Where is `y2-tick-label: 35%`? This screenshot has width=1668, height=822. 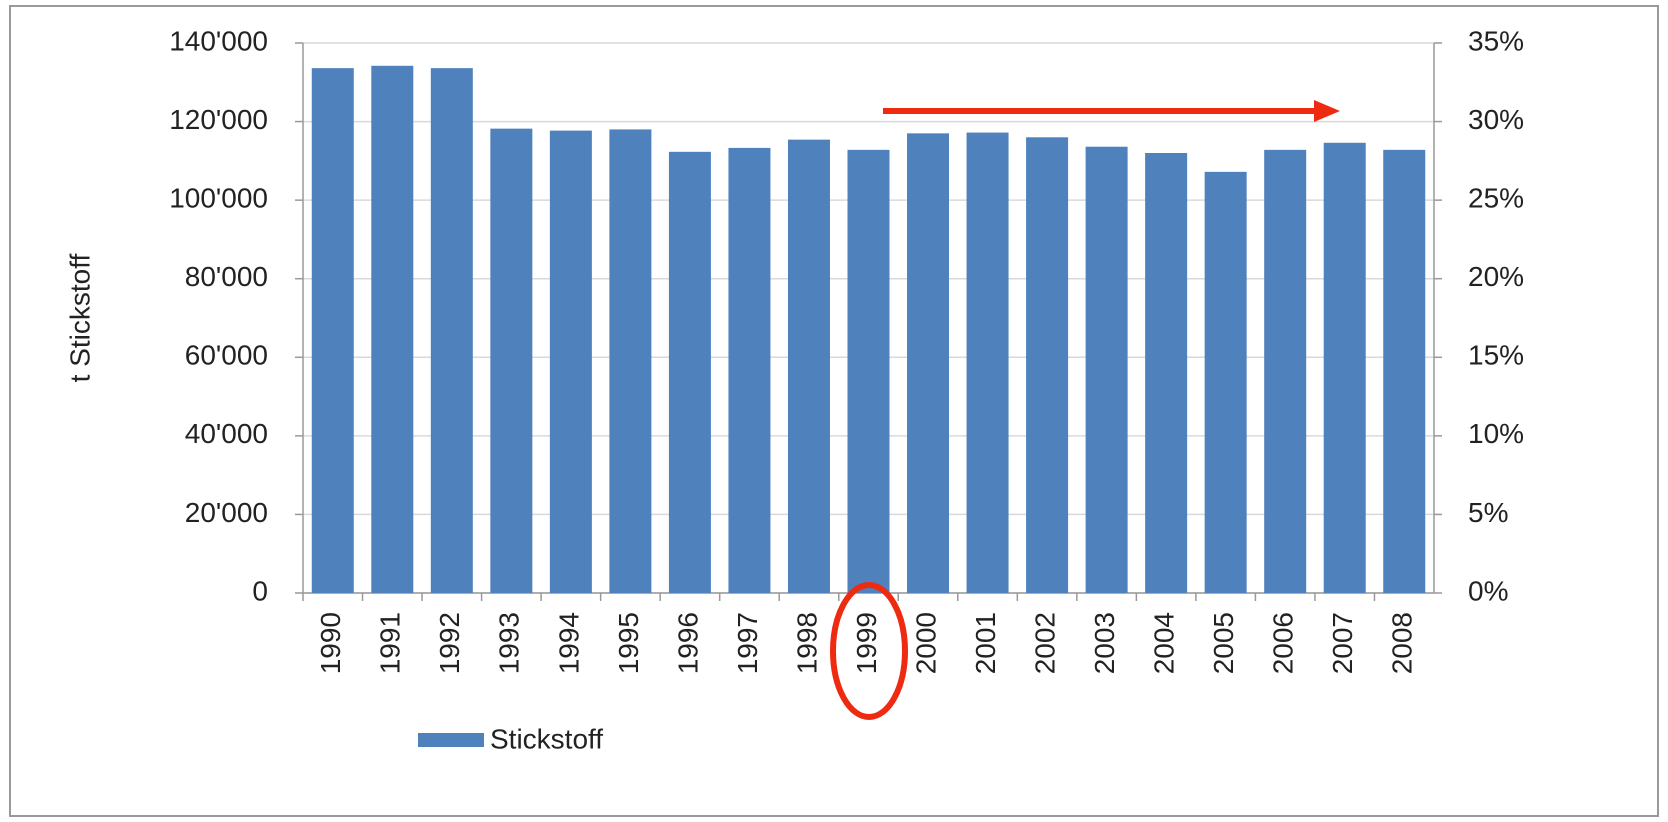 y2-tick-label: 35% is located at coordinates (1496, 40).